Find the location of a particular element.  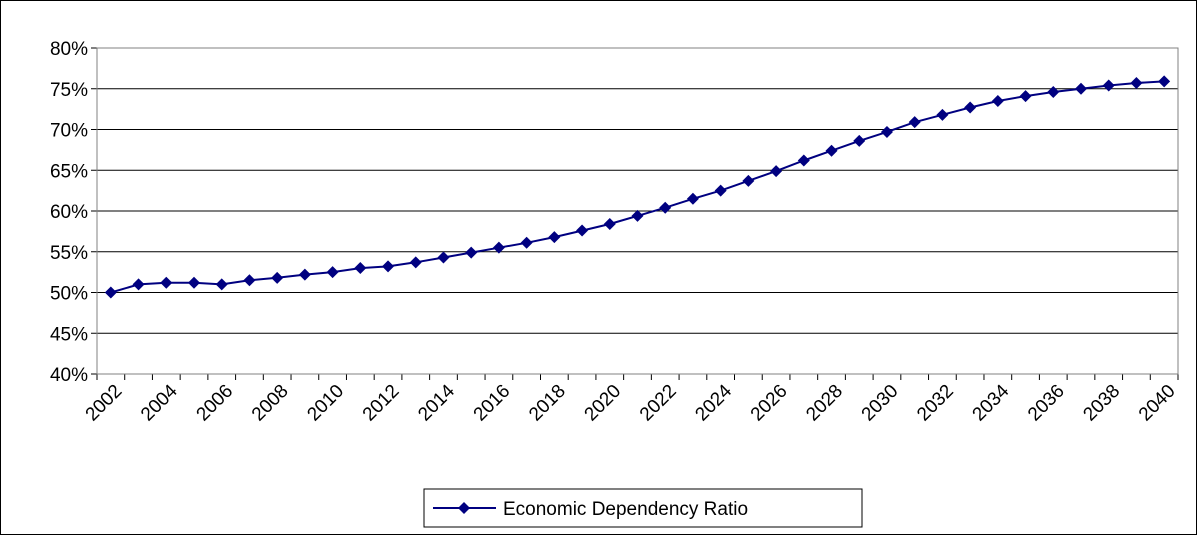

x-tick-label: 2004 is located at coordinates (159, 402).